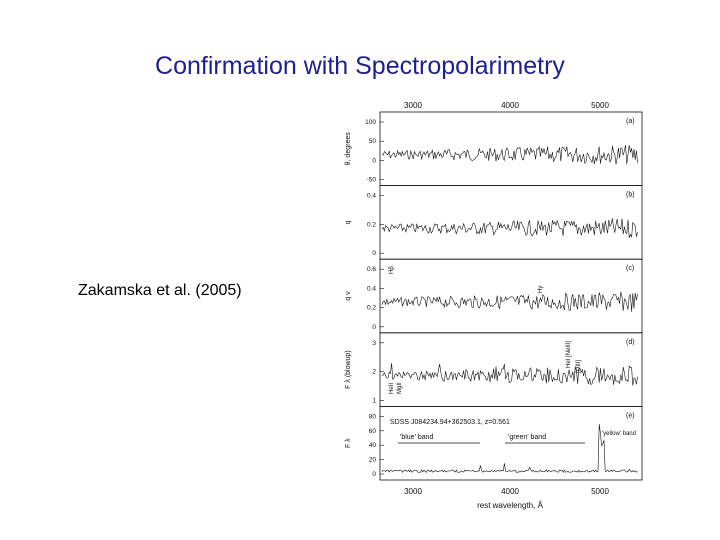  Describe the element at coordinates (373, 431) in the screenshot. I see `panel-tick-label: 60` at that location.